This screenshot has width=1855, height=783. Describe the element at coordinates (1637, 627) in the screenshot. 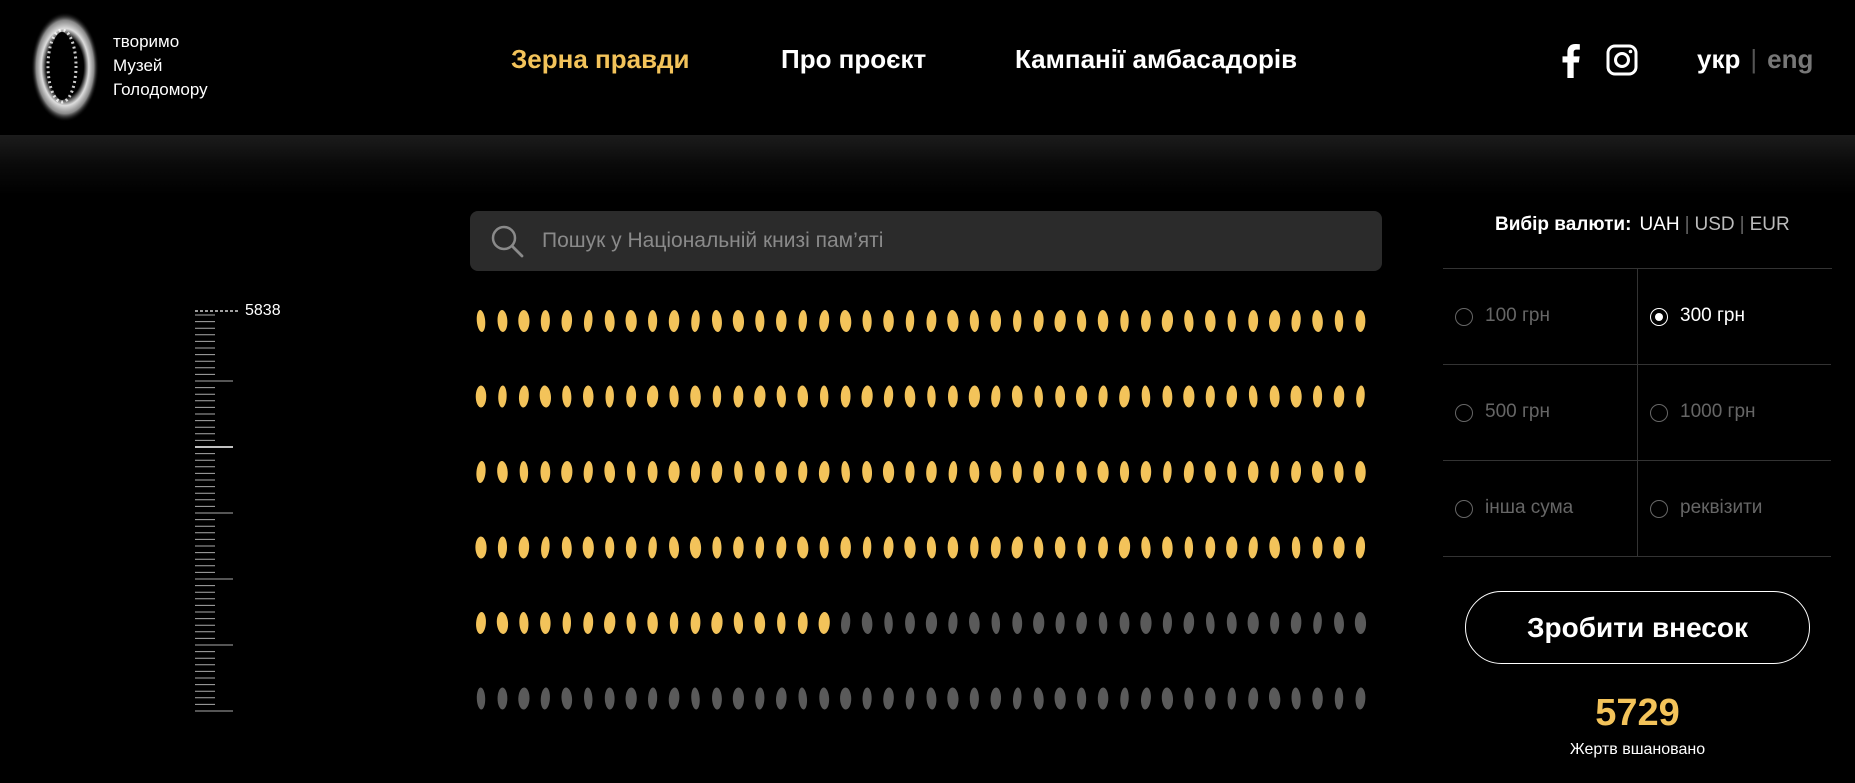

I see `donate-button: Зробити внесок` at that location.